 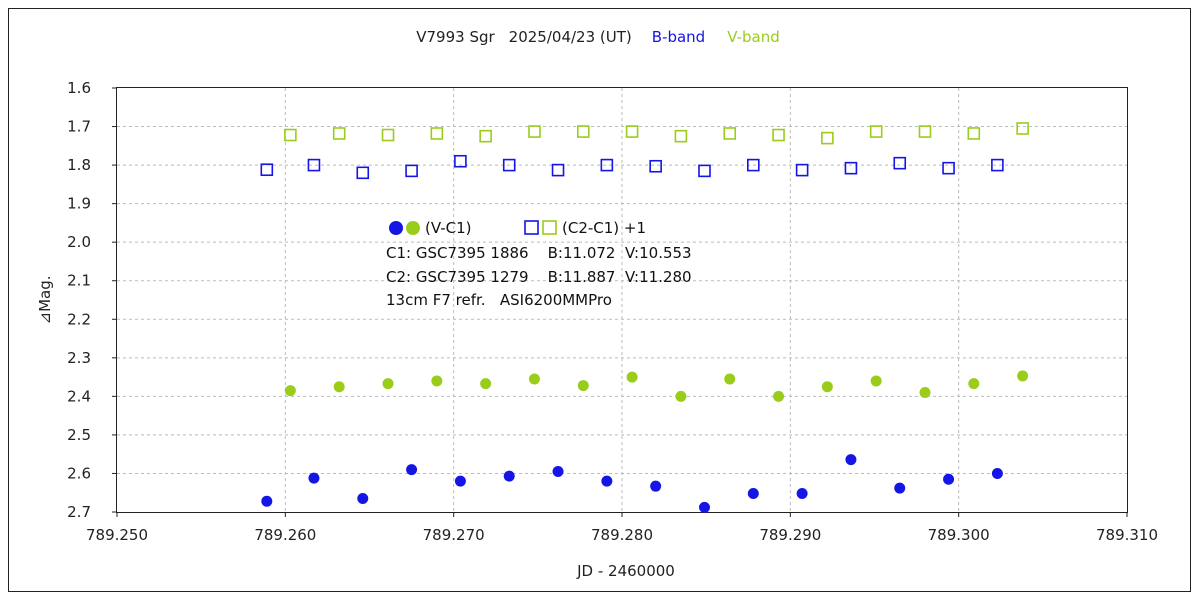 I want to click on y-tick-label: 2.3, so click(x=79, y=358).